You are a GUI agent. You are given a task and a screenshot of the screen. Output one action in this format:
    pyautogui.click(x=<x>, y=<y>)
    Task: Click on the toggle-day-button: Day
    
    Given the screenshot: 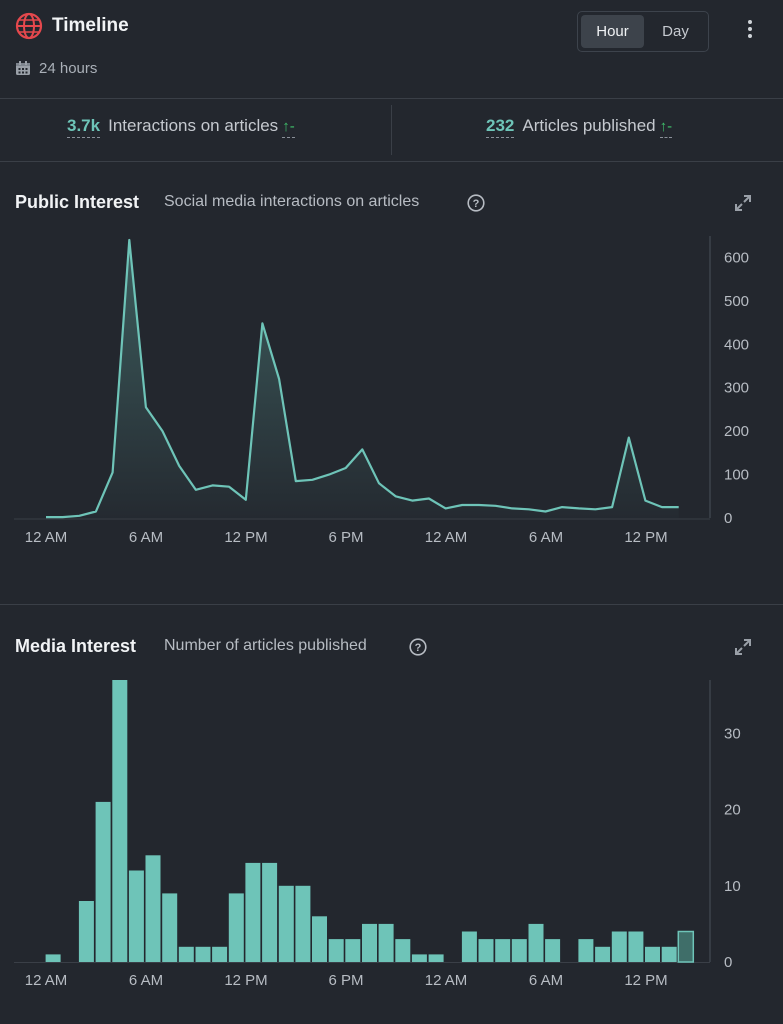 What is the action you would take?
    pyautogui.click(x=675, y=31)
    